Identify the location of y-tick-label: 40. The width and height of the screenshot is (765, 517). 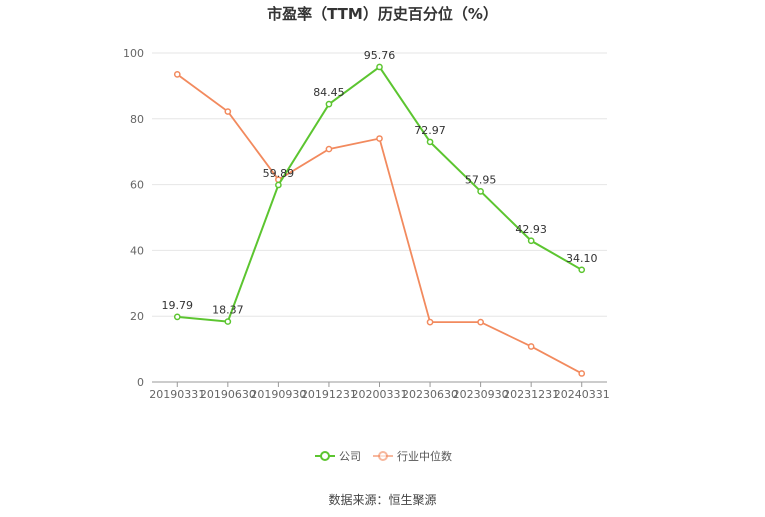
(137, 250).